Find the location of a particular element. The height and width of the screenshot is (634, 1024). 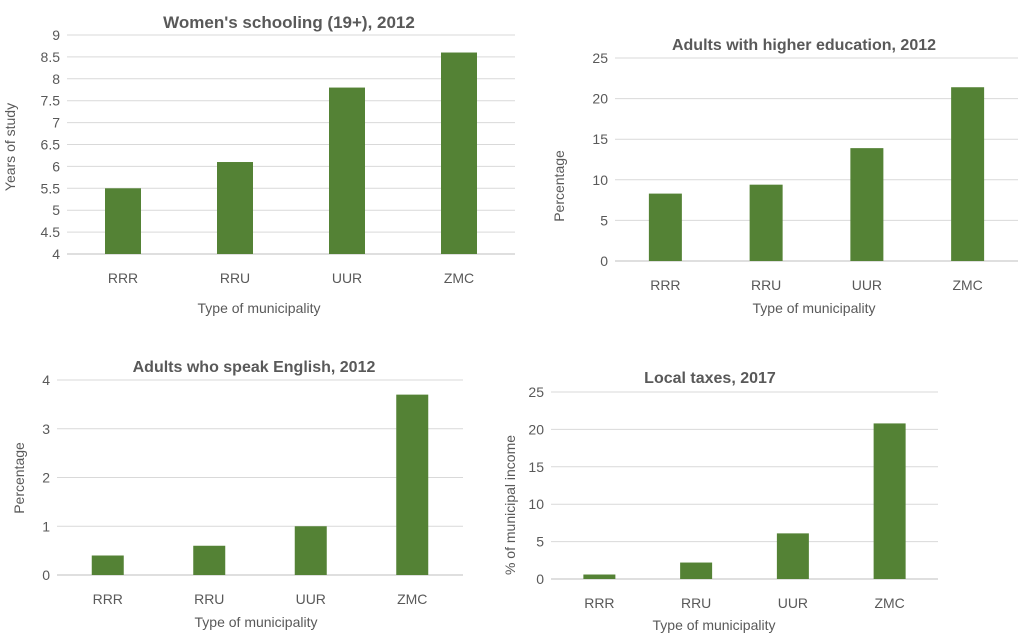

y-tick-label: 2 is located at coordinates (46, 478).